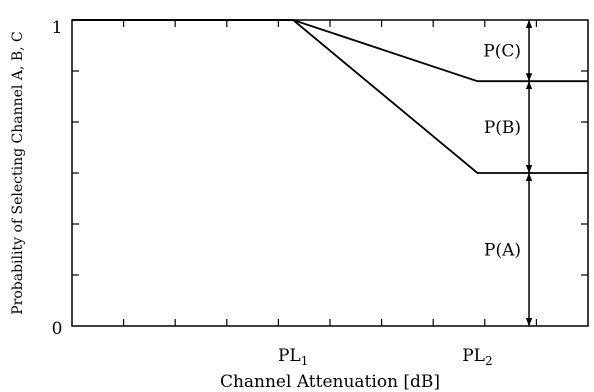 Image resolution: width=594 pixels, height=392 pixels. Describe the element at coordinates (57, 28) in the screenshot. I see `y-tick-label-1: 1` at that location.